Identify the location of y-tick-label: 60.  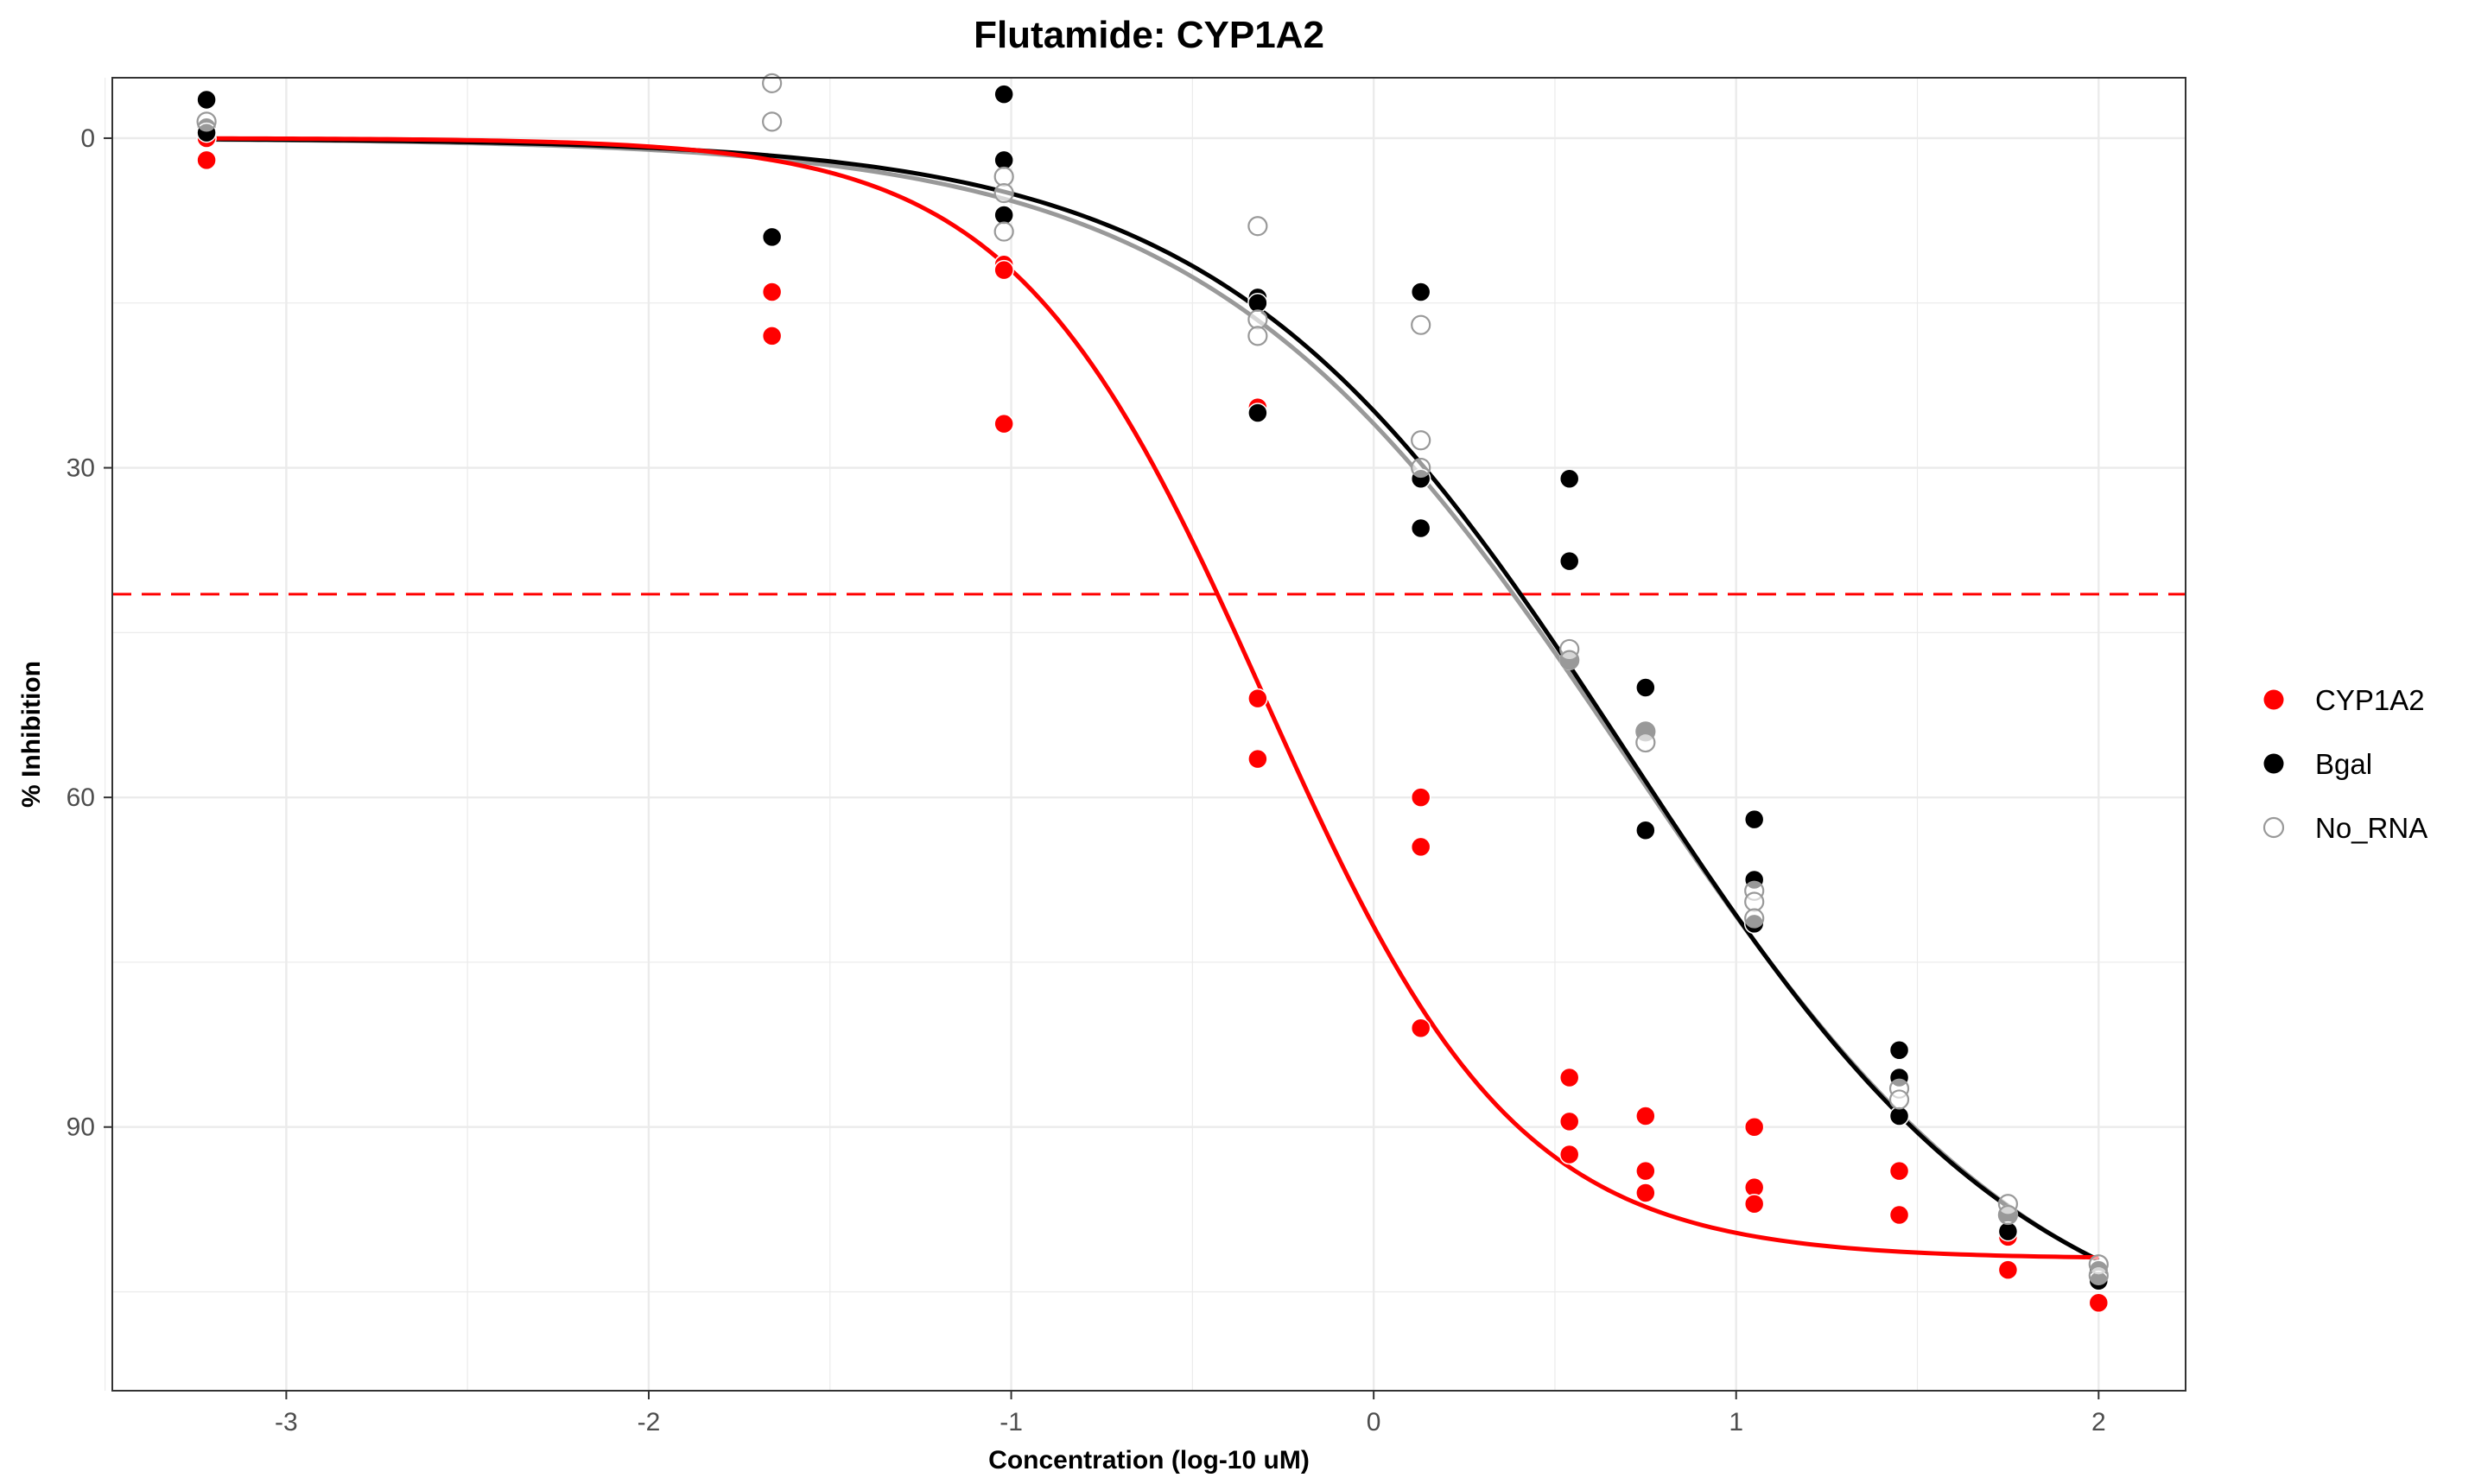
(81, 797).